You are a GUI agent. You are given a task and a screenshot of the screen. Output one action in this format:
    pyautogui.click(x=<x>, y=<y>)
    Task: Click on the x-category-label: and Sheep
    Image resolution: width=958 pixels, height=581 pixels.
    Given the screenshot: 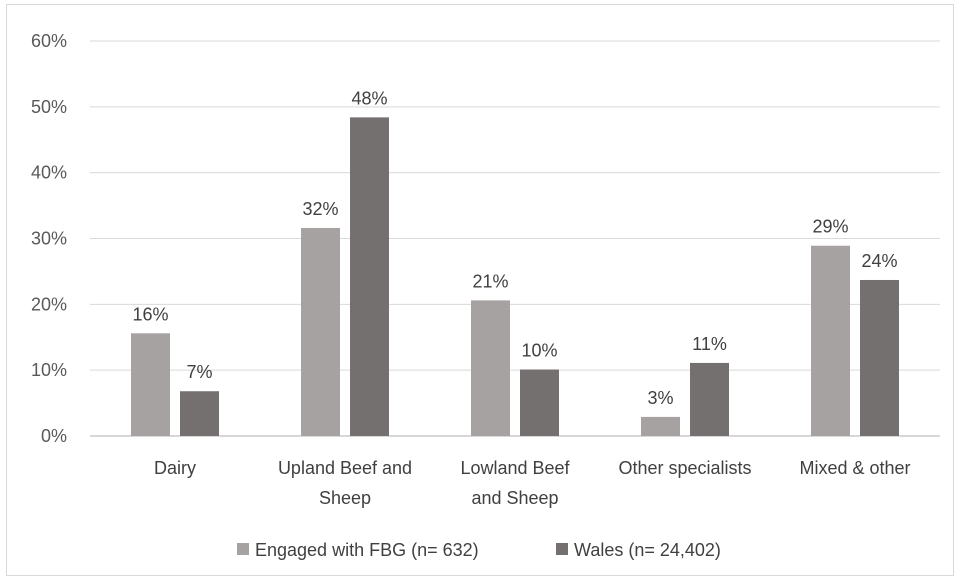 What is the action you would take?
    pyautogui.click(x=514, y=498)
    